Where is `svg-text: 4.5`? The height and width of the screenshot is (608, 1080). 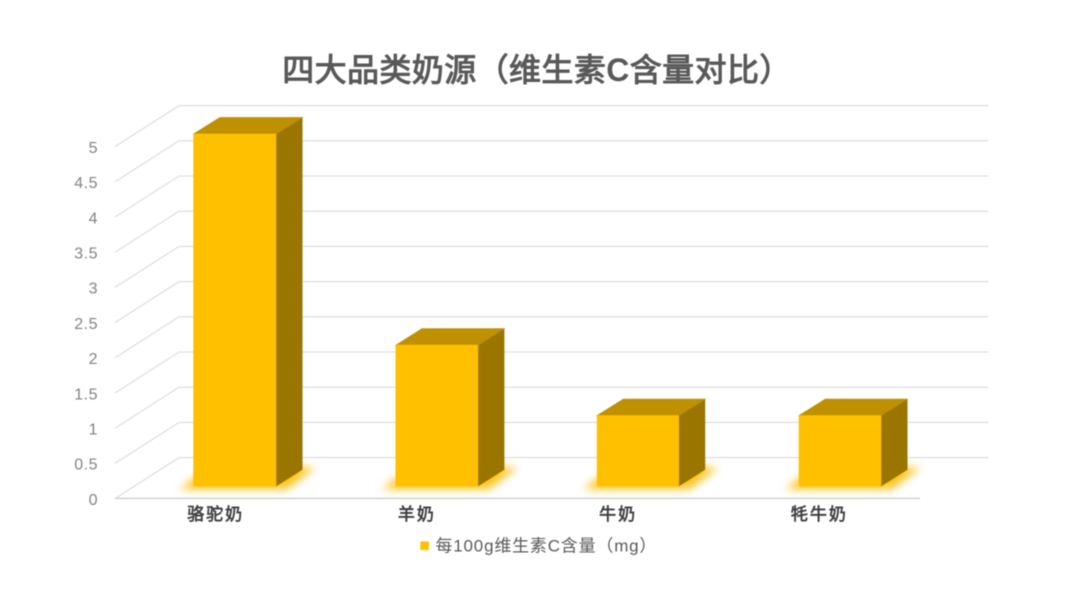
svg-text: 4.5 is located at coordinates (86, 183).